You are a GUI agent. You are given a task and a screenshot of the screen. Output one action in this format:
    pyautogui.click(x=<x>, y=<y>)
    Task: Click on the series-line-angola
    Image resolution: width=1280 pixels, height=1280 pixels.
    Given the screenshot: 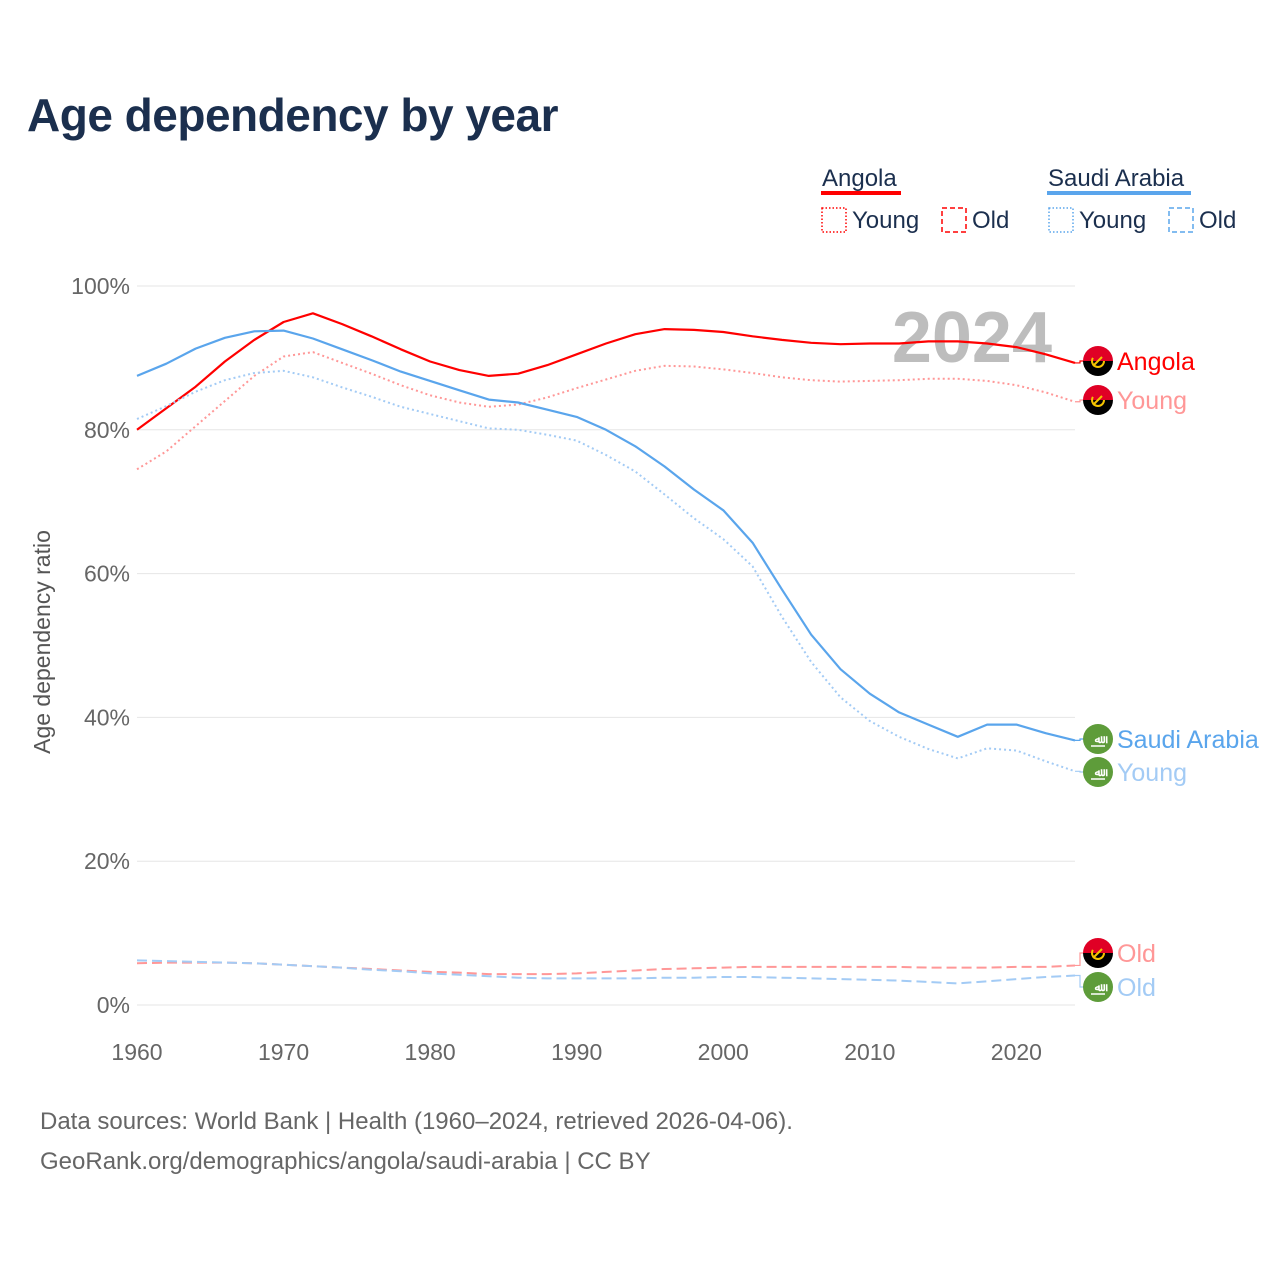 What is the action you would take?
    pyautogui.click(x=606, y=371)
    